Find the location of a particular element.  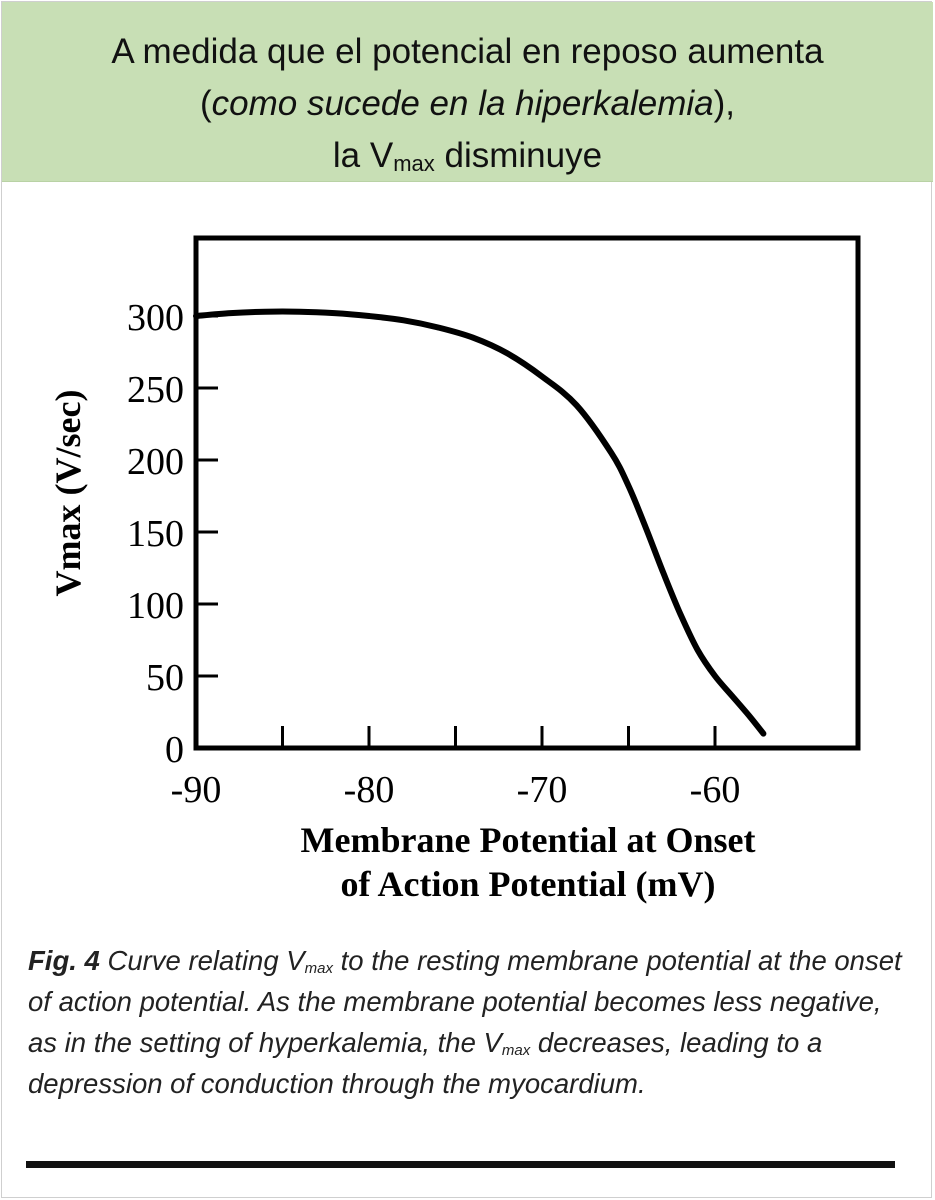

caption-fig-label: Fig. 4 is located at coordinates (64, 960).